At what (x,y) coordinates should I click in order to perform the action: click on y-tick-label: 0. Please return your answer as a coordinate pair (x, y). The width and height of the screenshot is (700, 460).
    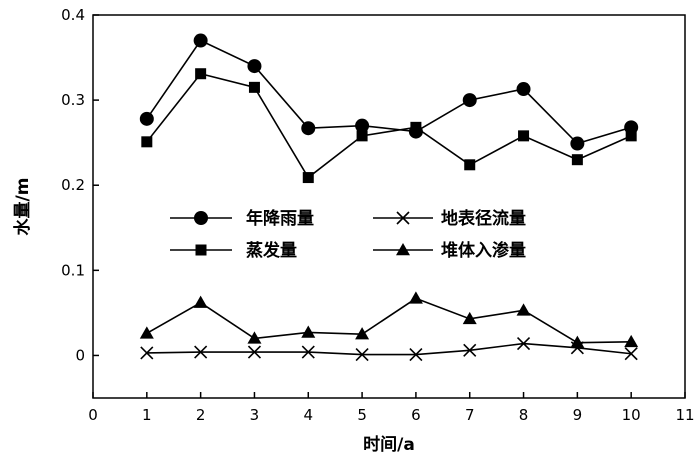
    Looking at the image, I should click on (80, 355).